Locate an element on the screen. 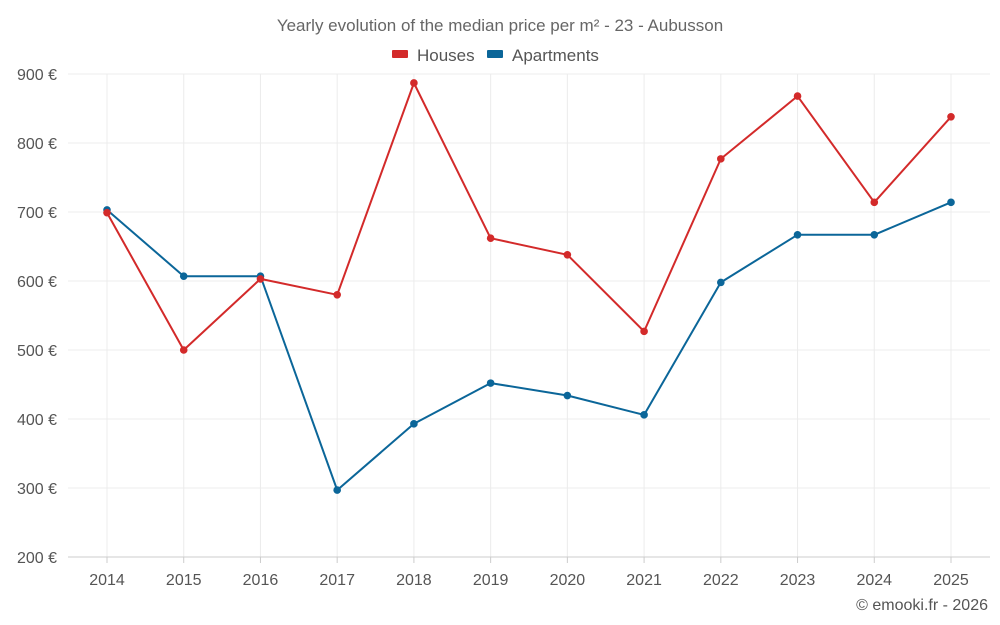 Image resolution: width=1000 pixels, height=625 pixels. y-tick-label: 400 € is located at coordinates (37, 420).